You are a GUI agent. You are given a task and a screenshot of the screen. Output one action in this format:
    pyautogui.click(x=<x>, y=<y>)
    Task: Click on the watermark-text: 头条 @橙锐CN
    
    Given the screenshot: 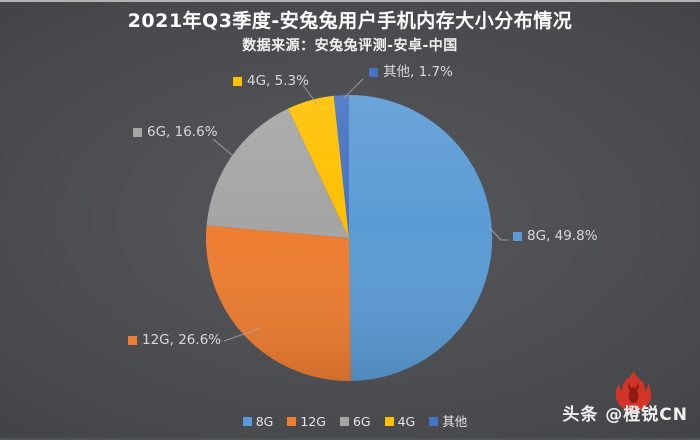 What is the action you would take?
    pyautogui.click(x=625, y=415)
    